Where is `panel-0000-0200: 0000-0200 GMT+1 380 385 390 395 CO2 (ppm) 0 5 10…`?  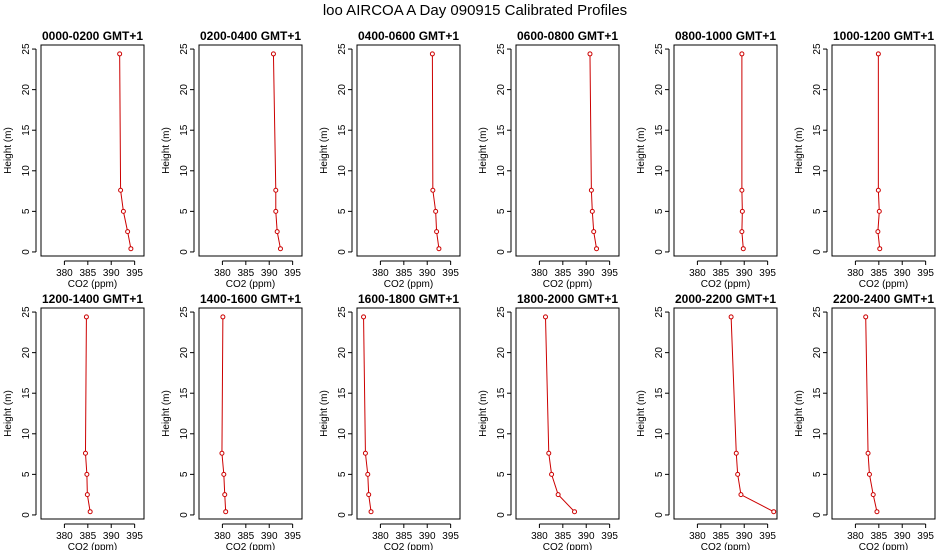
panel-0000-0200: 0000-0200 GMT+1 380 385 390 395 CO2 (ppm) 0 5 10… is located at coordinates (74, 159).